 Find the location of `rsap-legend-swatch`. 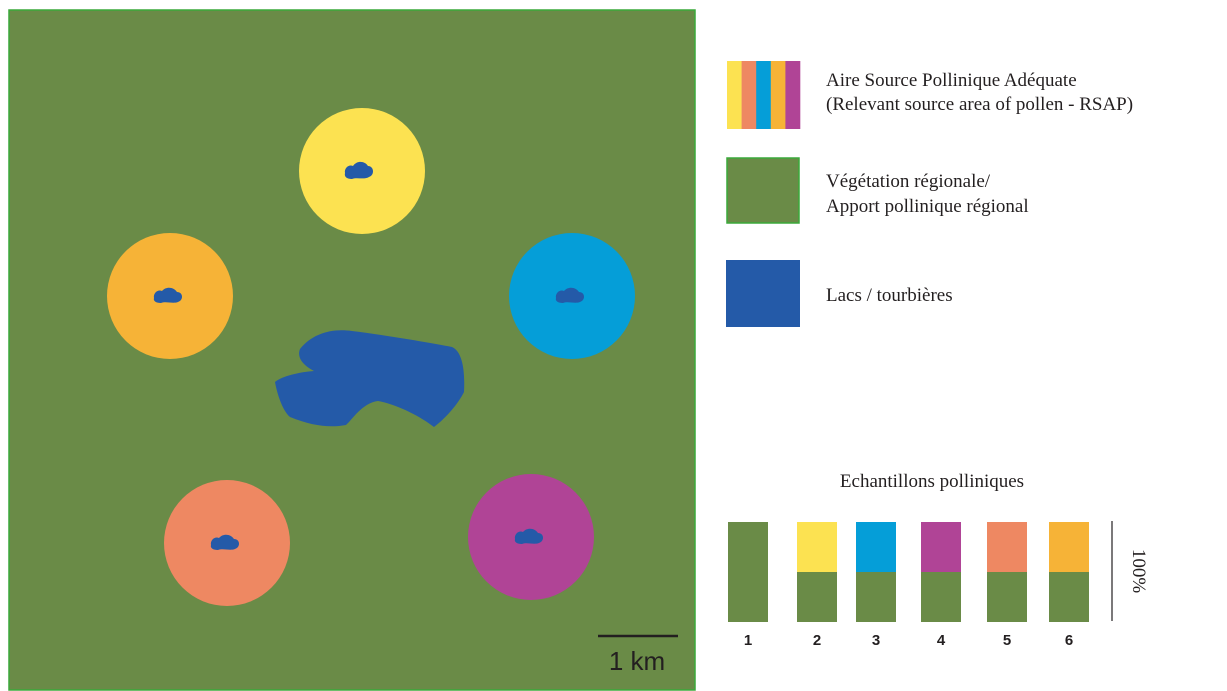

rsap-legend-swatch is located at coordinates (764, 95).